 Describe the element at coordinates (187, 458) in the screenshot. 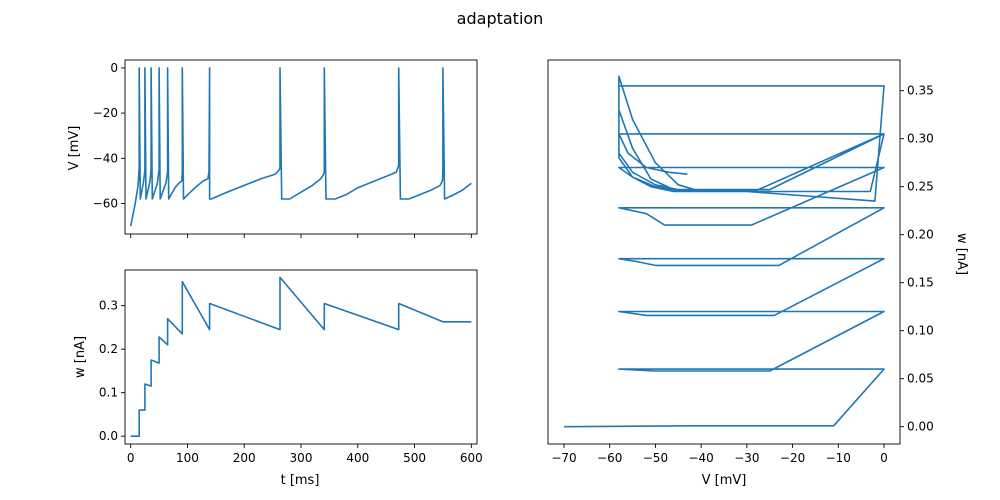

I see `adaptation-trace-xtick-label: 100` at that location.